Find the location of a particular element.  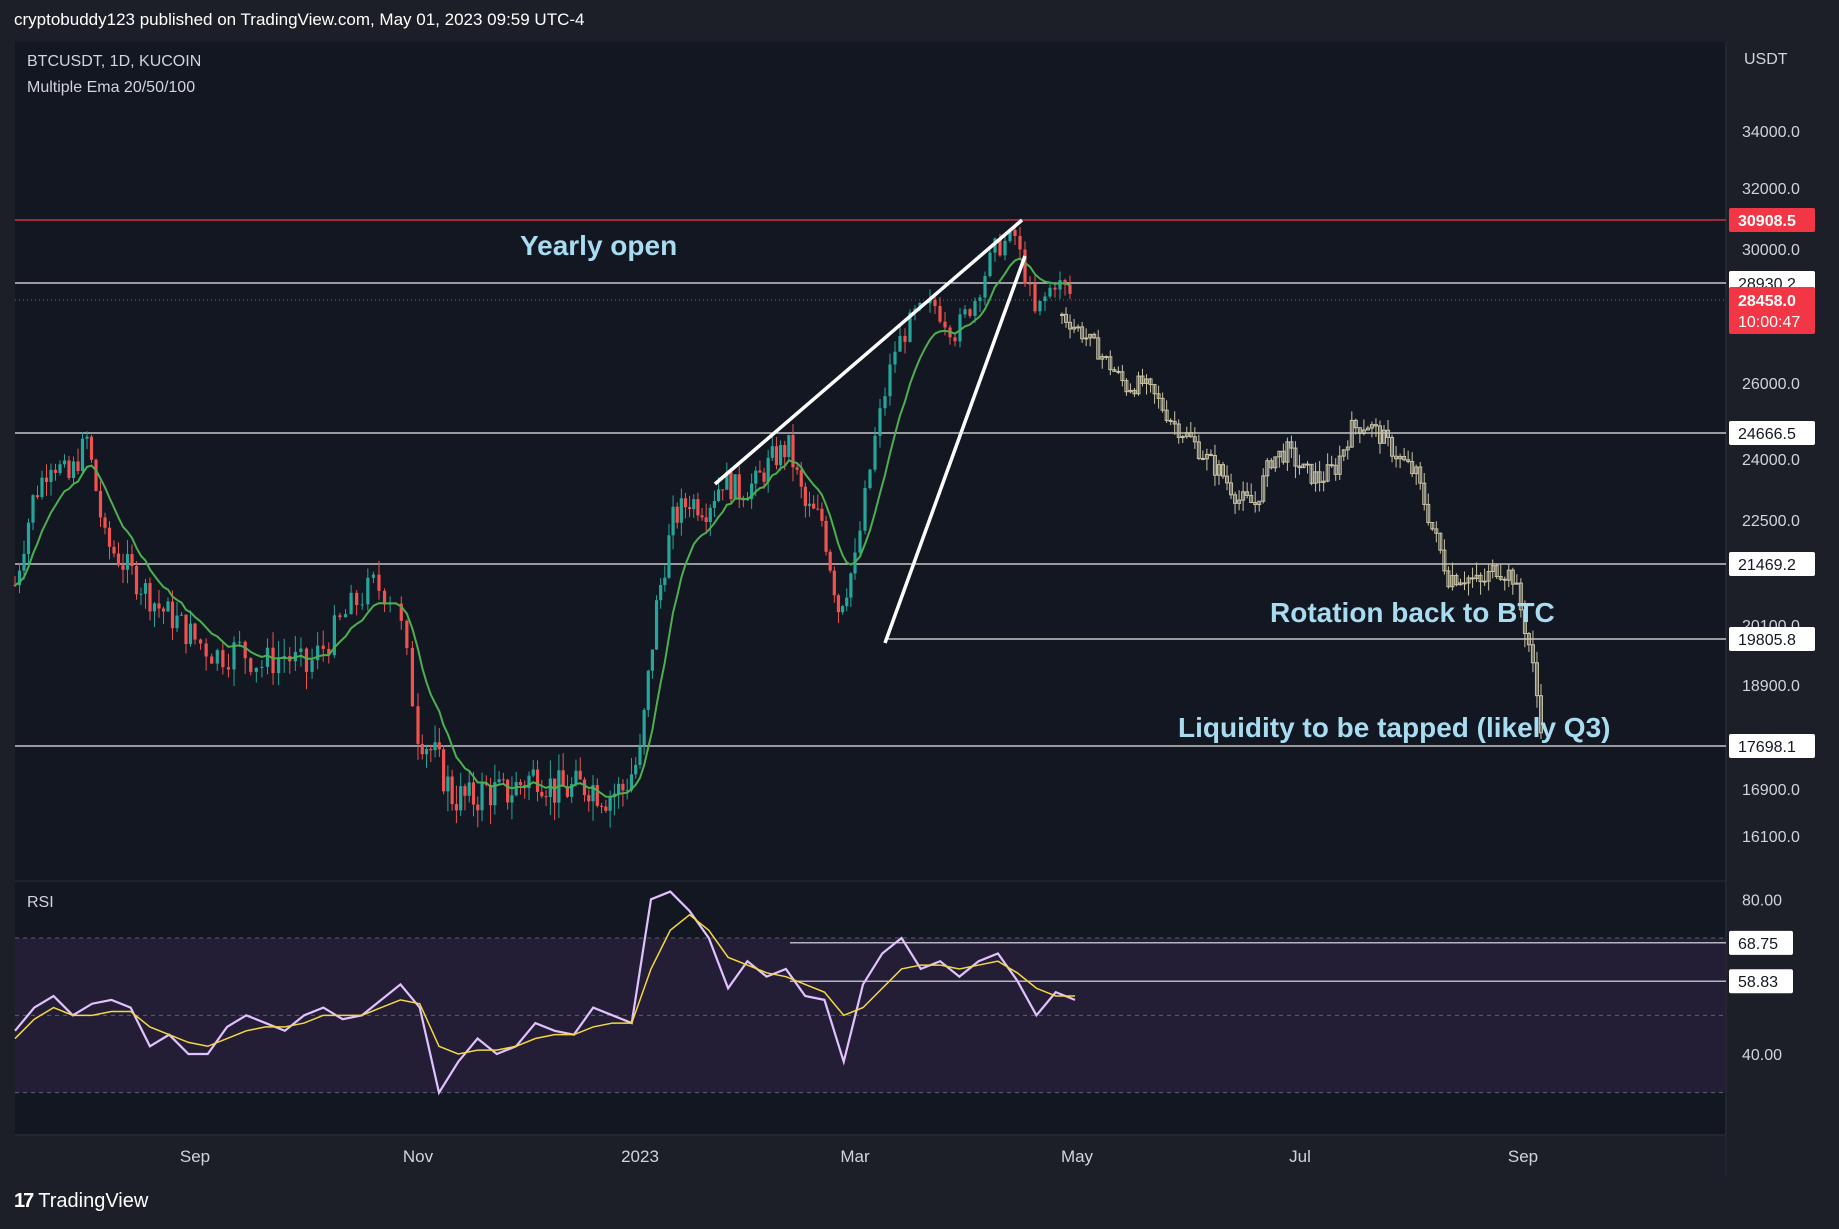

price-tick-label: 24000.0 is located at coordinates (1771, 460).